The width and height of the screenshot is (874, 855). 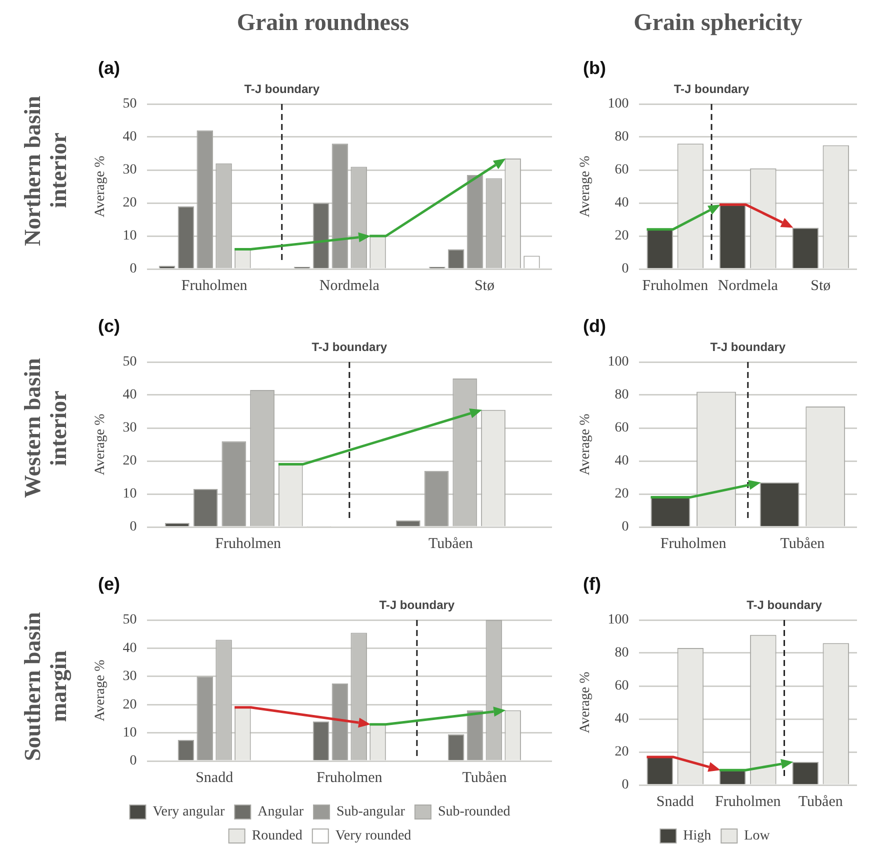 What do you see at coordinates (109, 68) in the screenshot?
I see `chart-title: (a)` at bounding box center [109, 68].